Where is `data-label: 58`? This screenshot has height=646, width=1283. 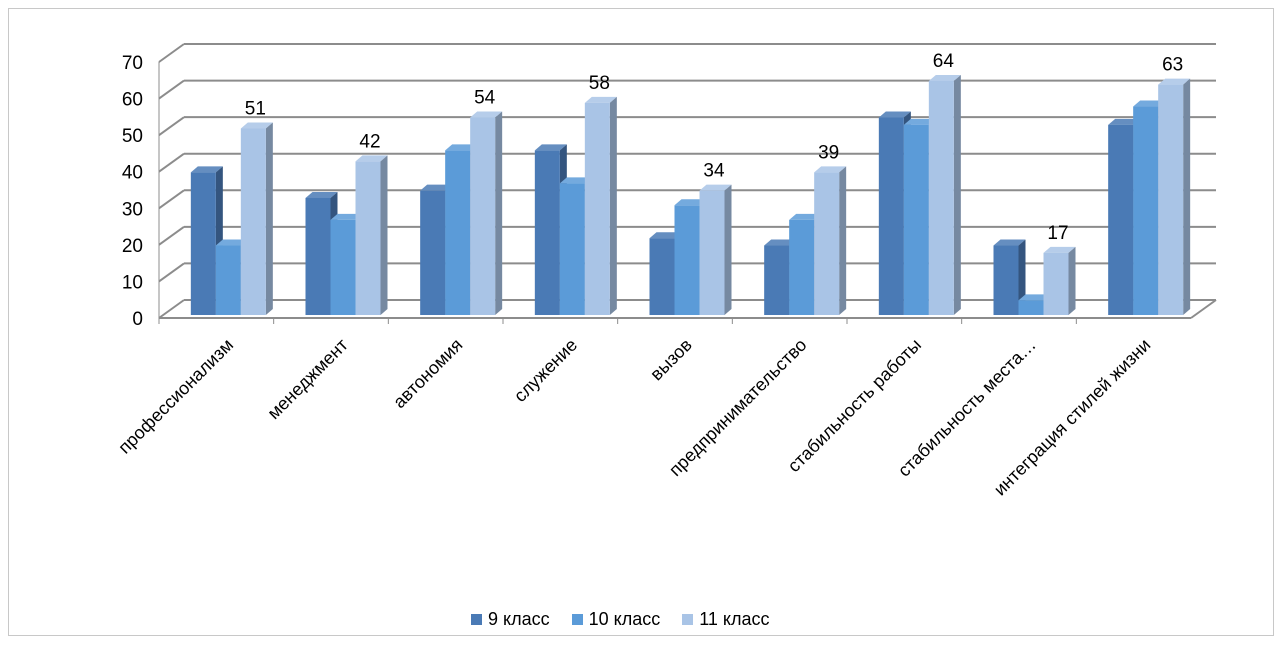 data-label: 58 is located at coordinates (599, 83).